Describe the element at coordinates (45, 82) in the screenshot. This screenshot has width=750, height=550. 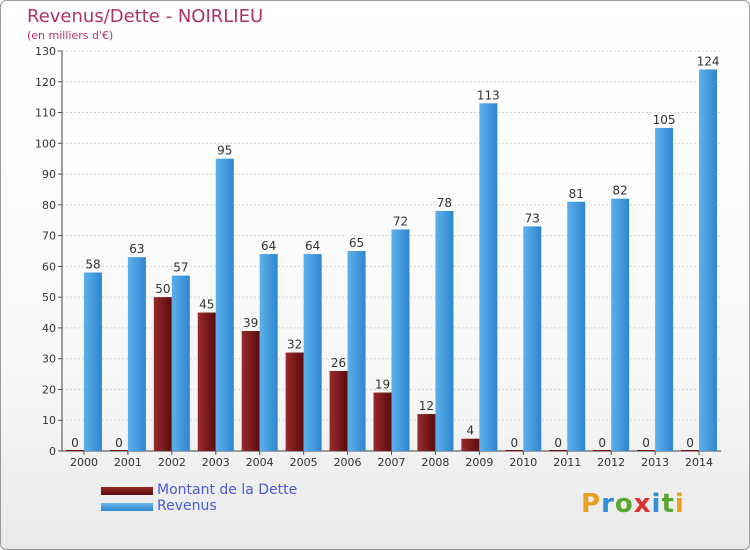
I see `y-tick-label: 120` at that location.